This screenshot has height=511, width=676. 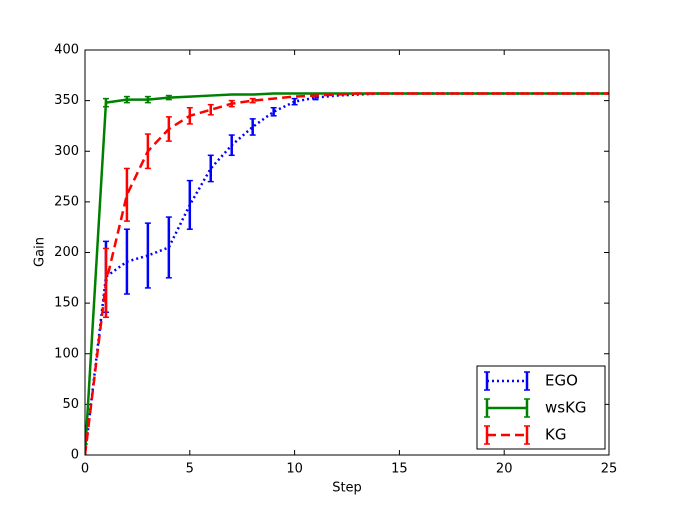 I want to click on x-tick-label: 10, so click(x=294, y=469).